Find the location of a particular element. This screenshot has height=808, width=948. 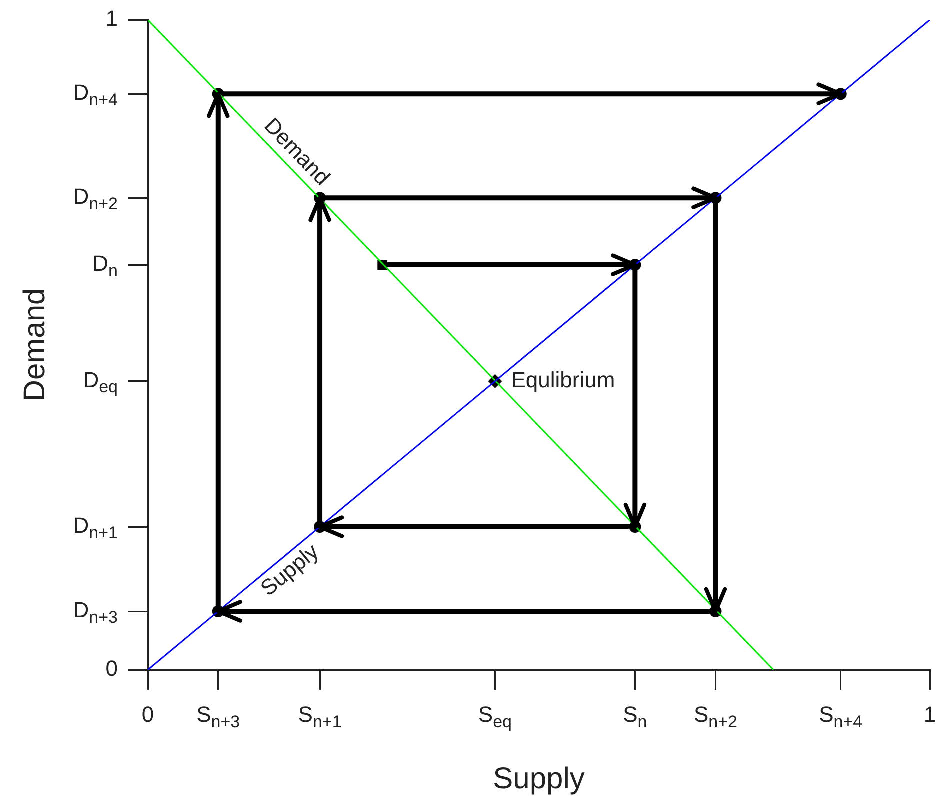

y-tick-label: 0 is located at coordinates (112, 669).